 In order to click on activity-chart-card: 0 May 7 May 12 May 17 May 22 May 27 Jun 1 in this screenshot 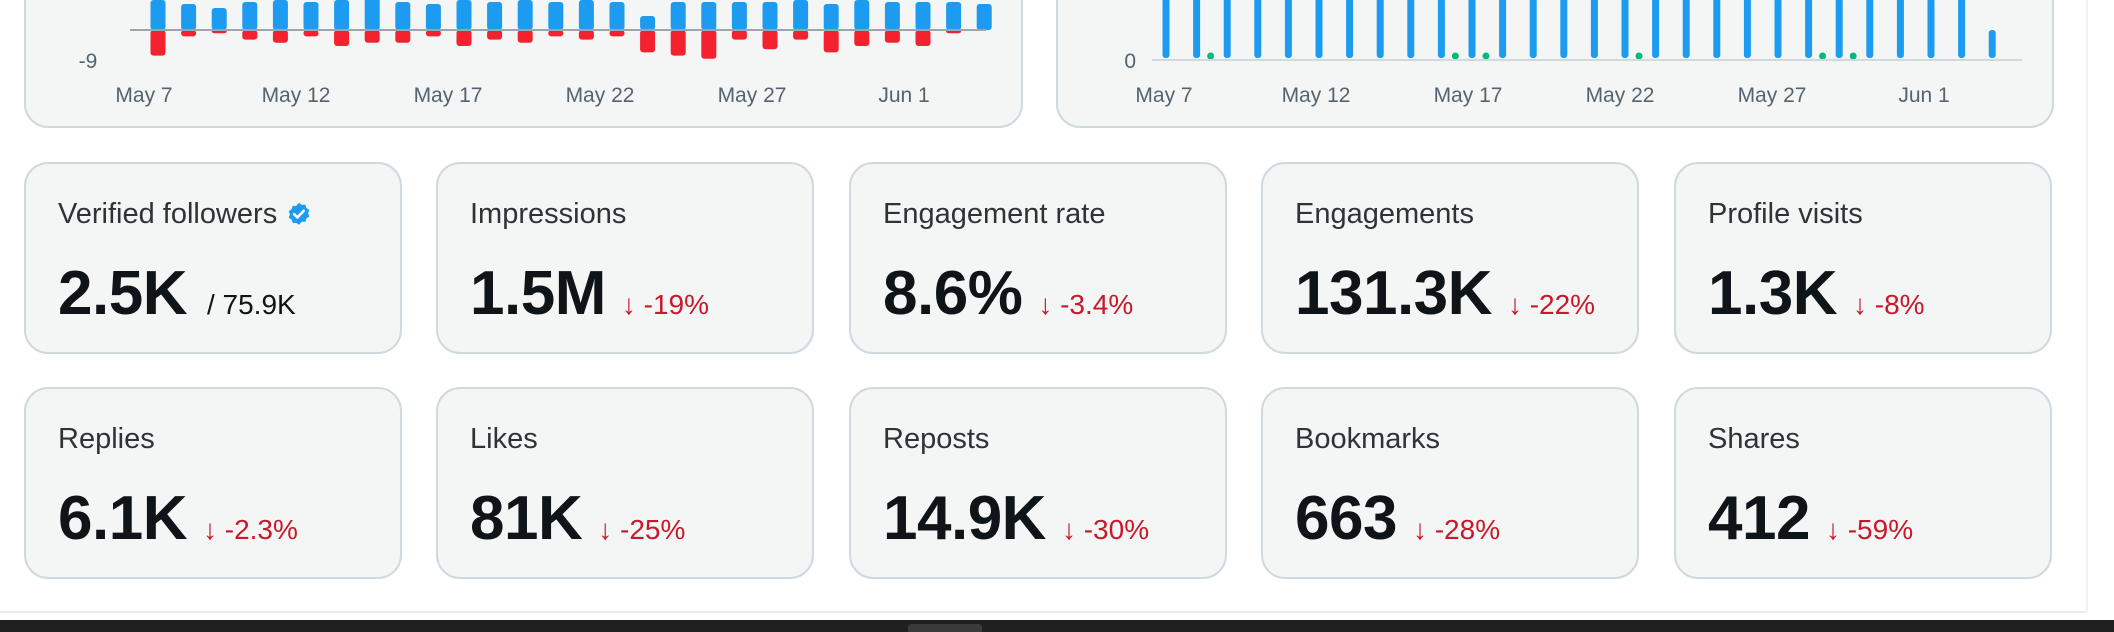, I will do `click(1555, 64)`.